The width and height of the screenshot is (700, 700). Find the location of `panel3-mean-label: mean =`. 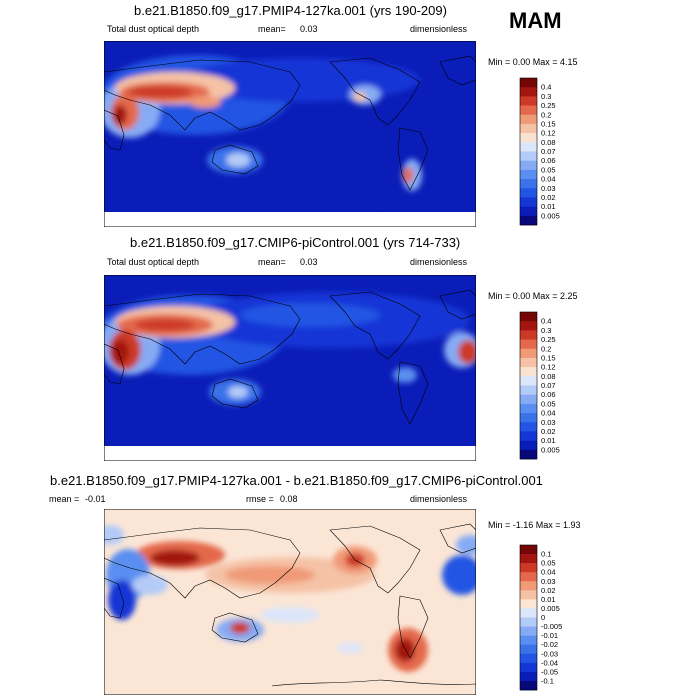

panel3-mean-label: mean = is located at coordinates (64, 499).